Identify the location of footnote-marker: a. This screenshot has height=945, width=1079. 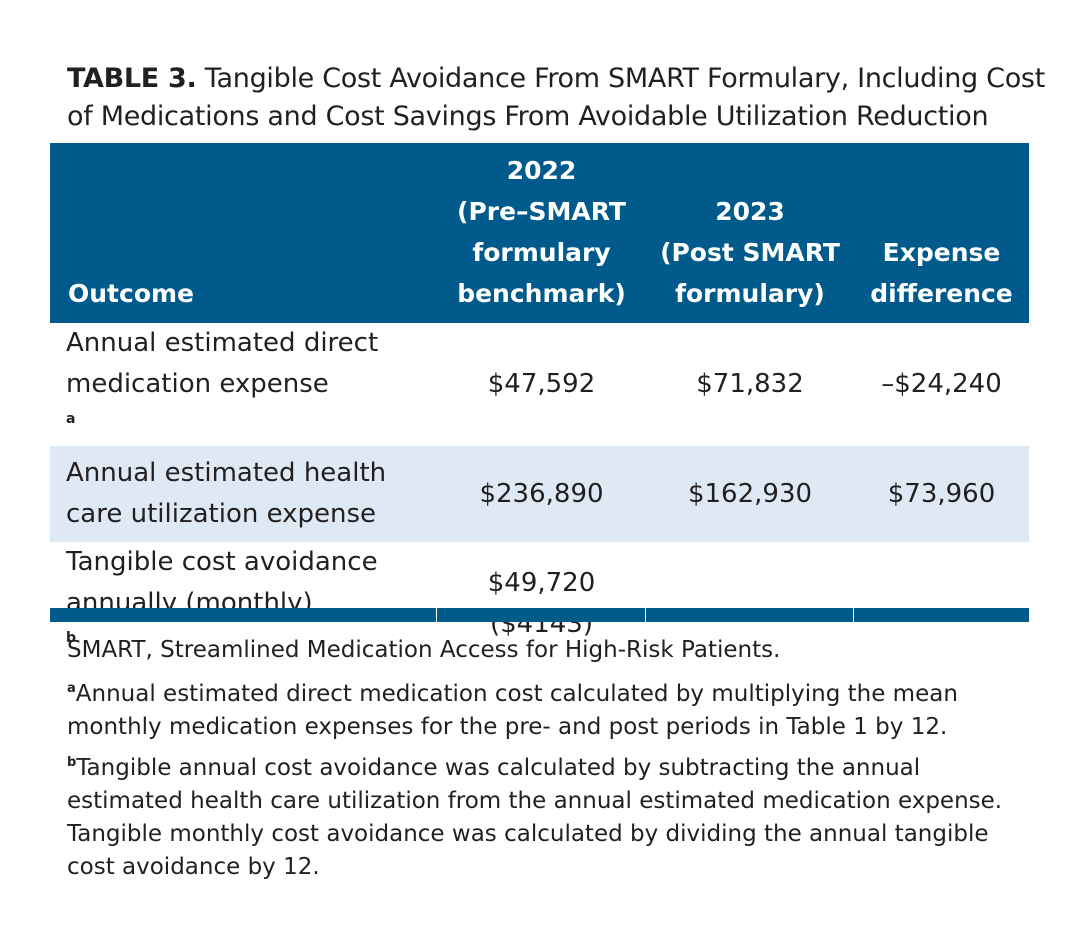
(71, 419).